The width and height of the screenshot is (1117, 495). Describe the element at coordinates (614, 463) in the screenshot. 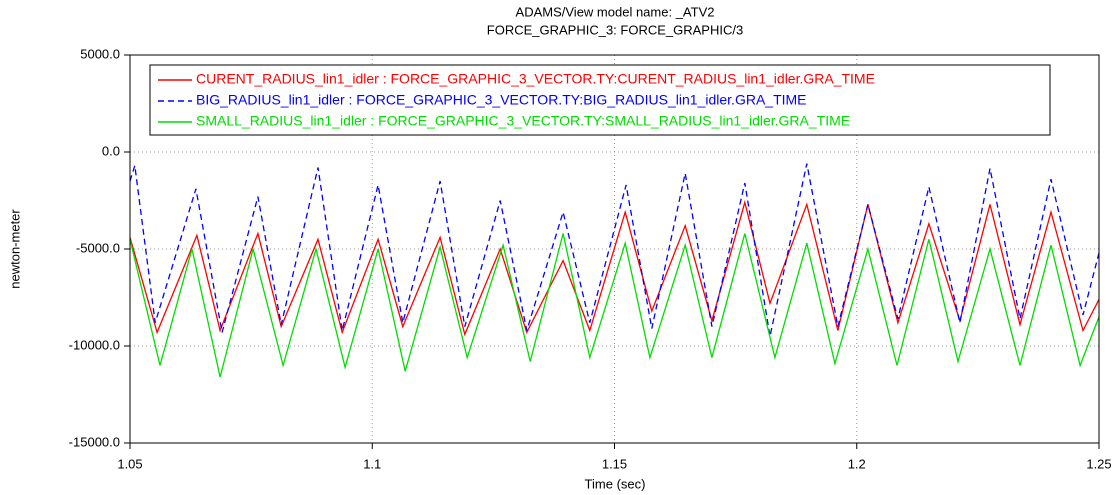

I see `x-tick-label: 1.15` at that location.